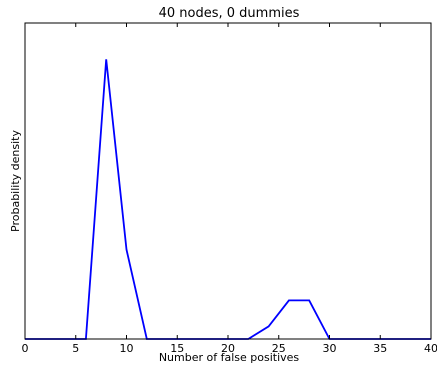  Describe the element at coordinates (229, 13) in the screenshot. I see `chart-title: 40 nodes, 0 dummies` at that location.